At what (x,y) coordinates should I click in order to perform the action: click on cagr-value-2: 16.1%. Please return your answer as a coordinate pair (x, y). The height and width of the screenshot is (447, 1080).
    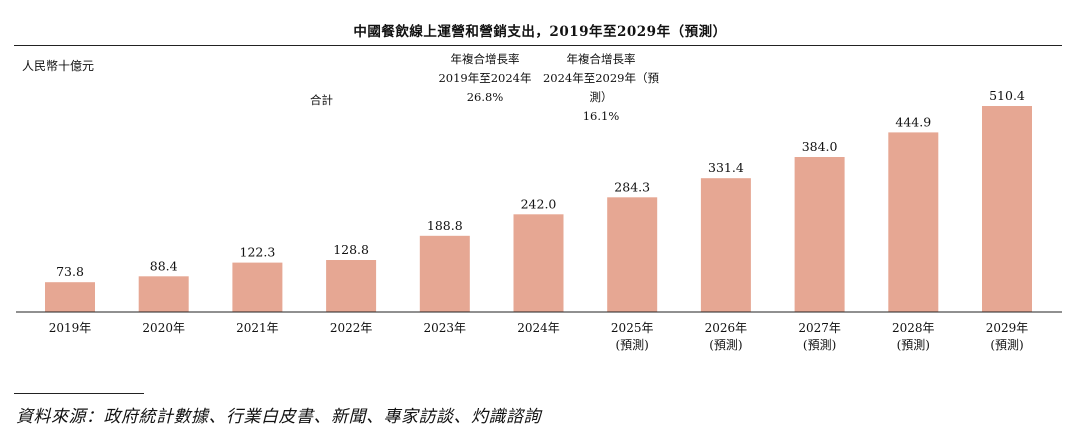
    Looking at the image, I should click on (601, 116).